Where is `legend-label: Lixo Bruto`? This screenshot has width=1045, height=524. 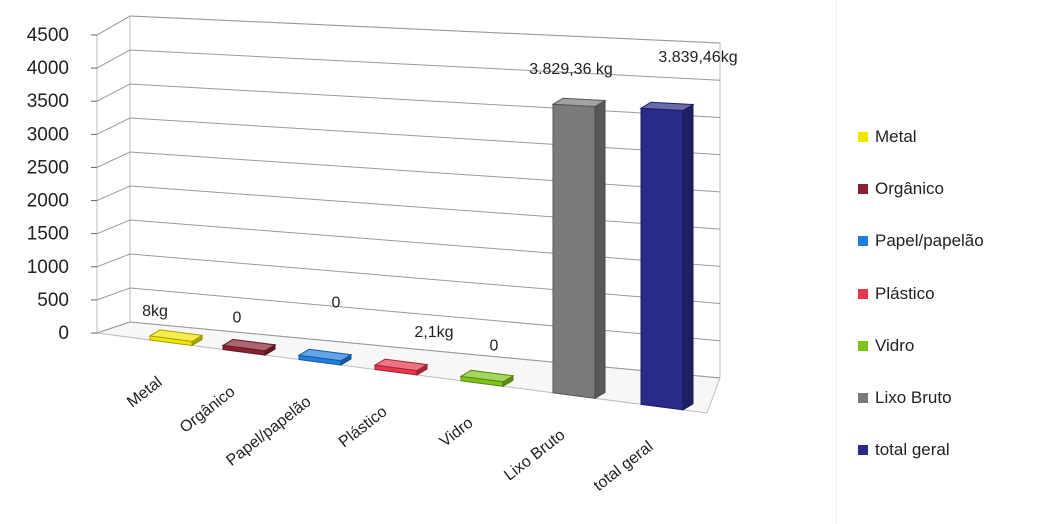
legend-label: Lixo Bruto is located at coordinates (913, 398).